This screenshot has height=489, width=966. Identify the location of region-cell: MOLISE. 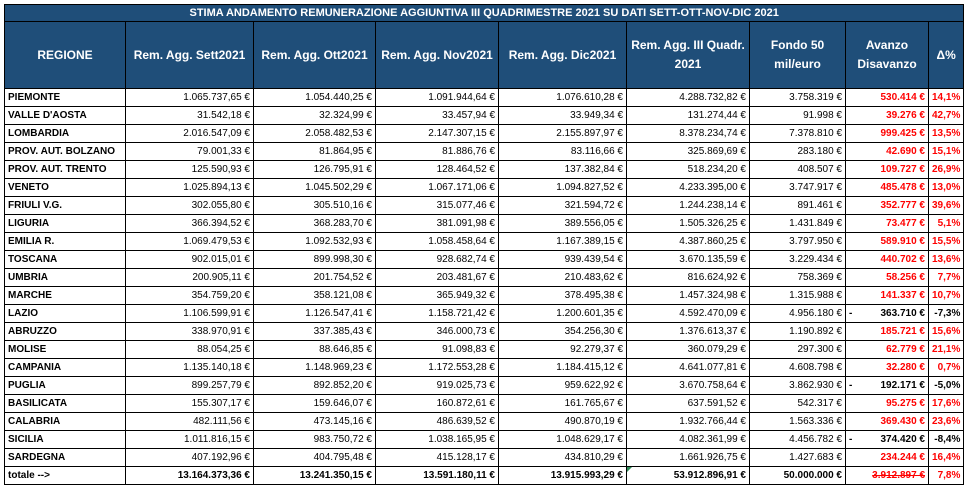
(65, 349).